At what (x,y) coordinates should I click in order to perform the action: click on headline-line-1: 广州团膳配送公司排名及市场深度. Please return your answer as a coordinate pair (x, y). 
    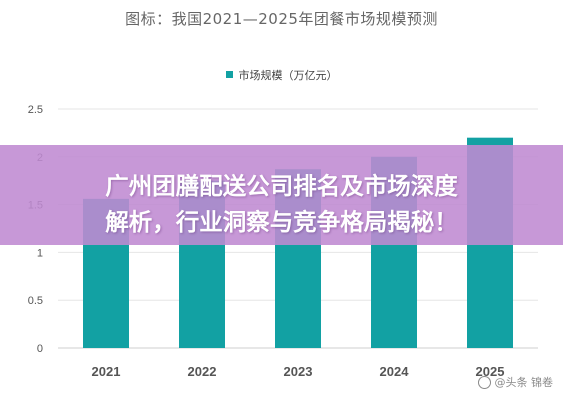
    Looking at the image, I should click on (281, 186).